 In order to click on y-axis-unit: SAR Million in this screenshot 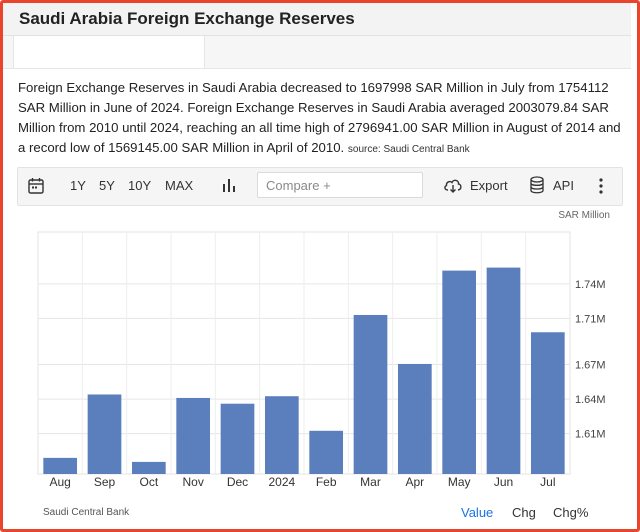, I will do `click(584, 215)`.